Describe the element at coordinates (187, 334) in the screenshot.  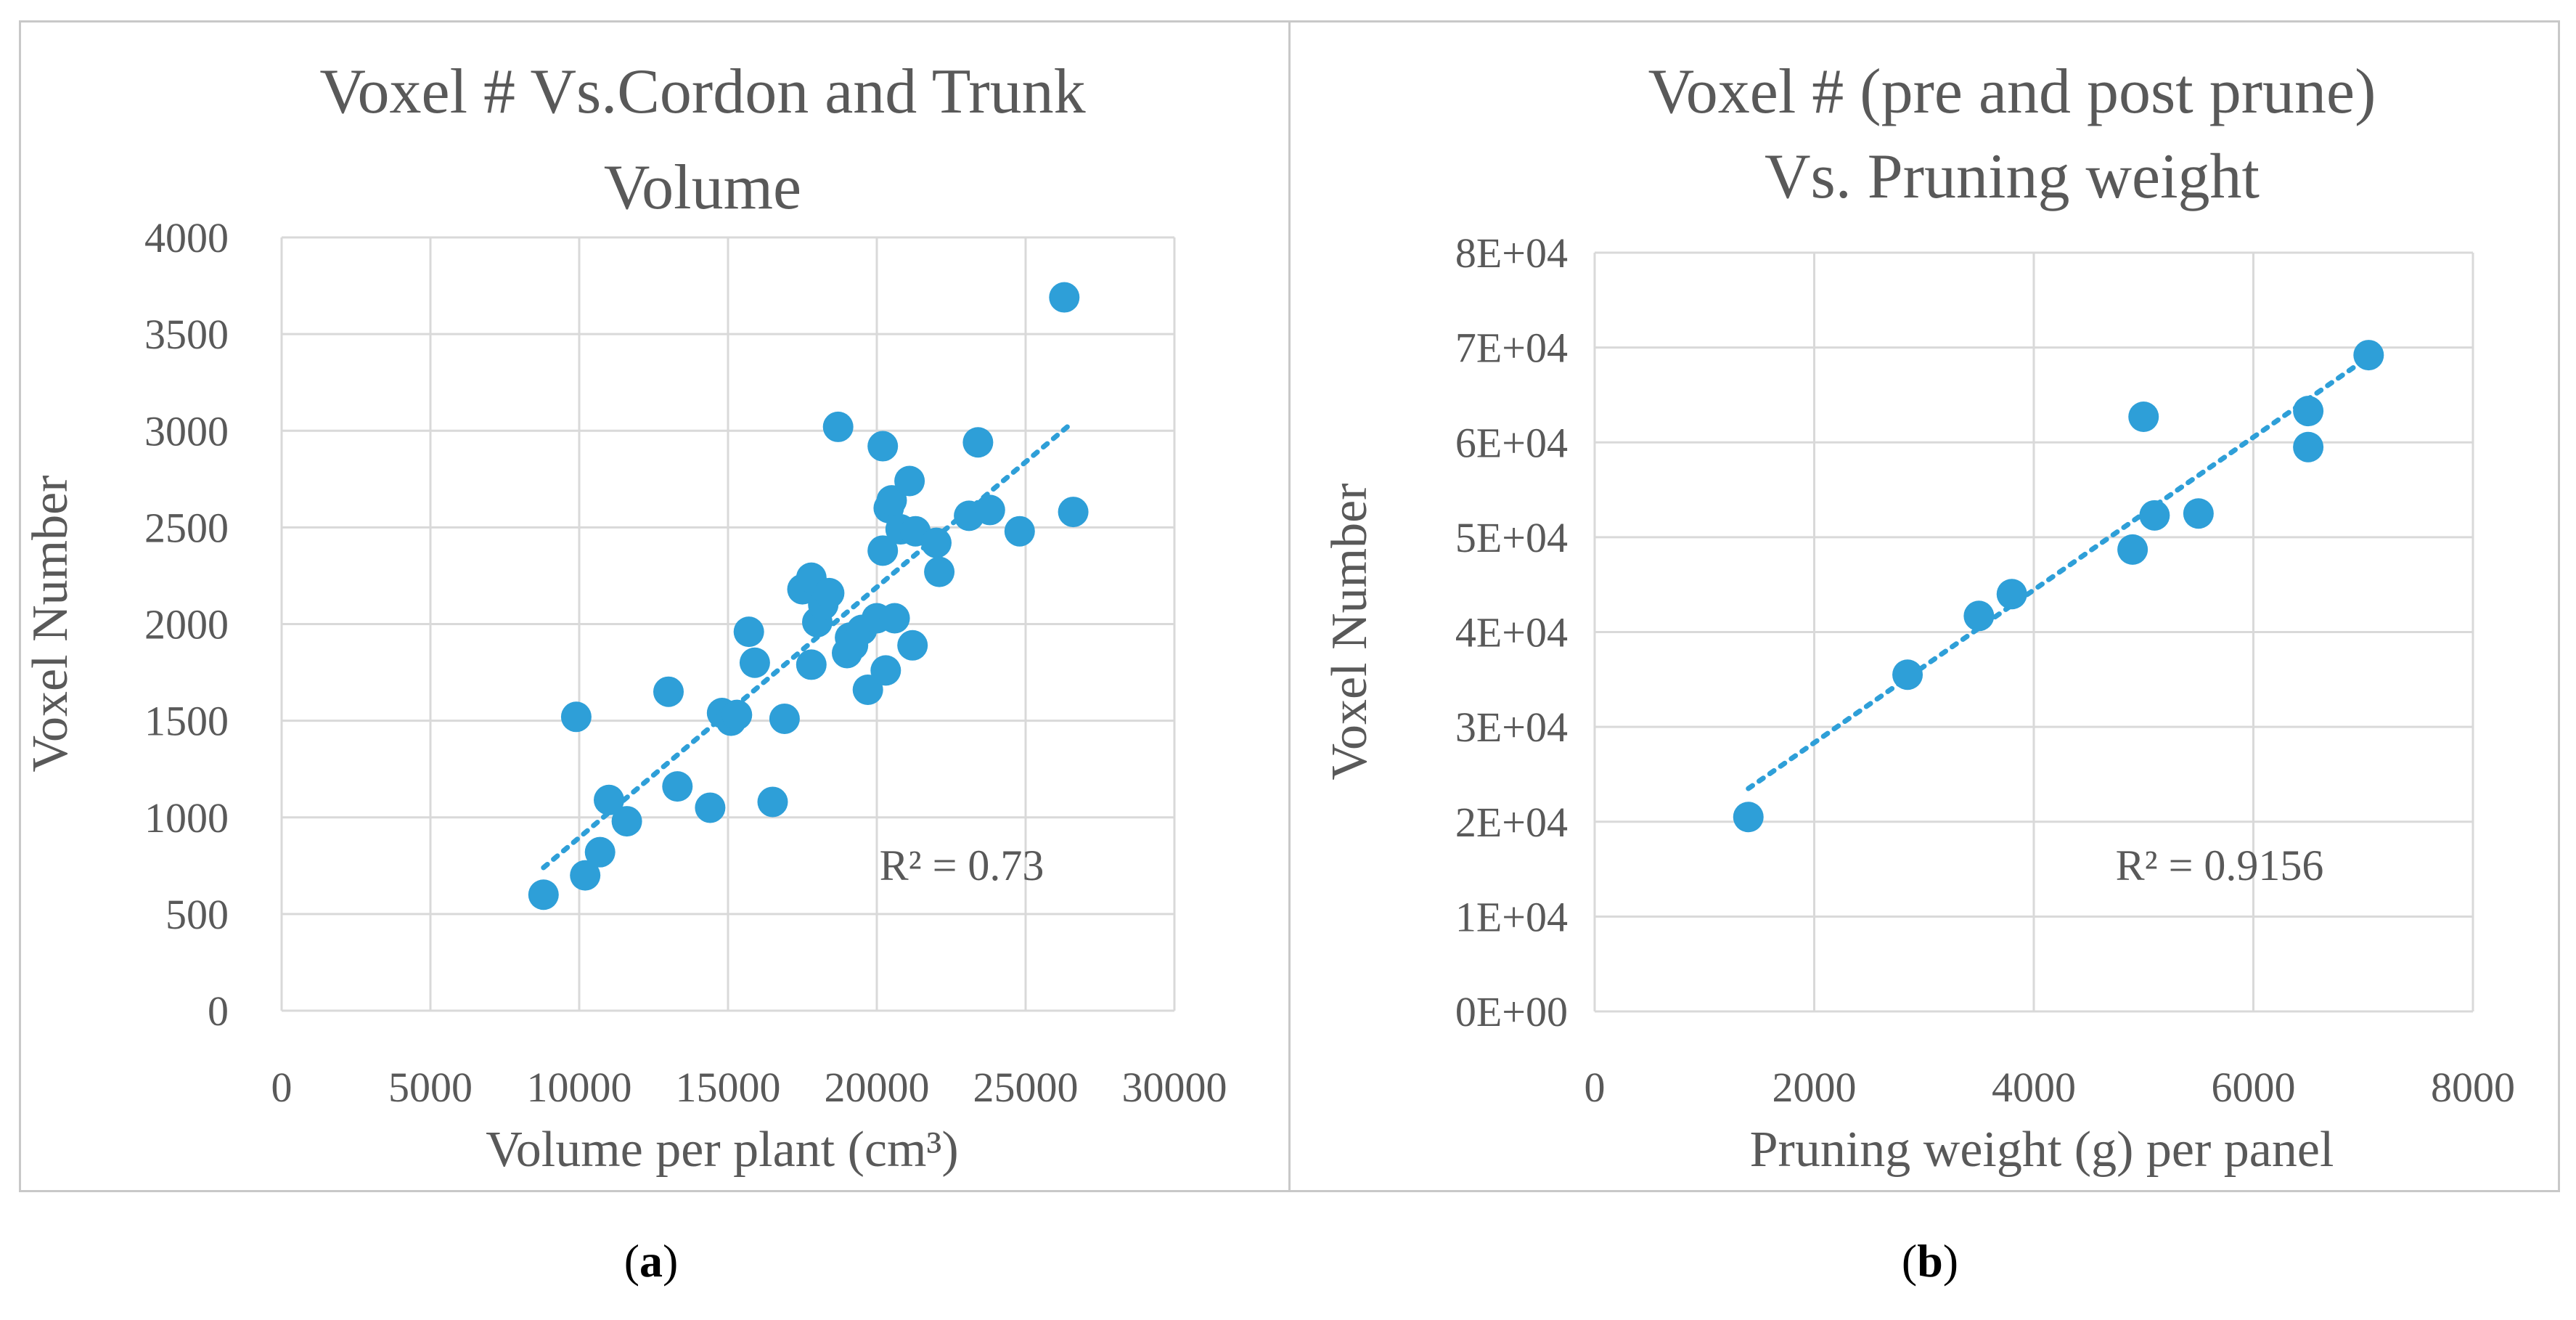
I see `y-tick-label: 3500` at that location.